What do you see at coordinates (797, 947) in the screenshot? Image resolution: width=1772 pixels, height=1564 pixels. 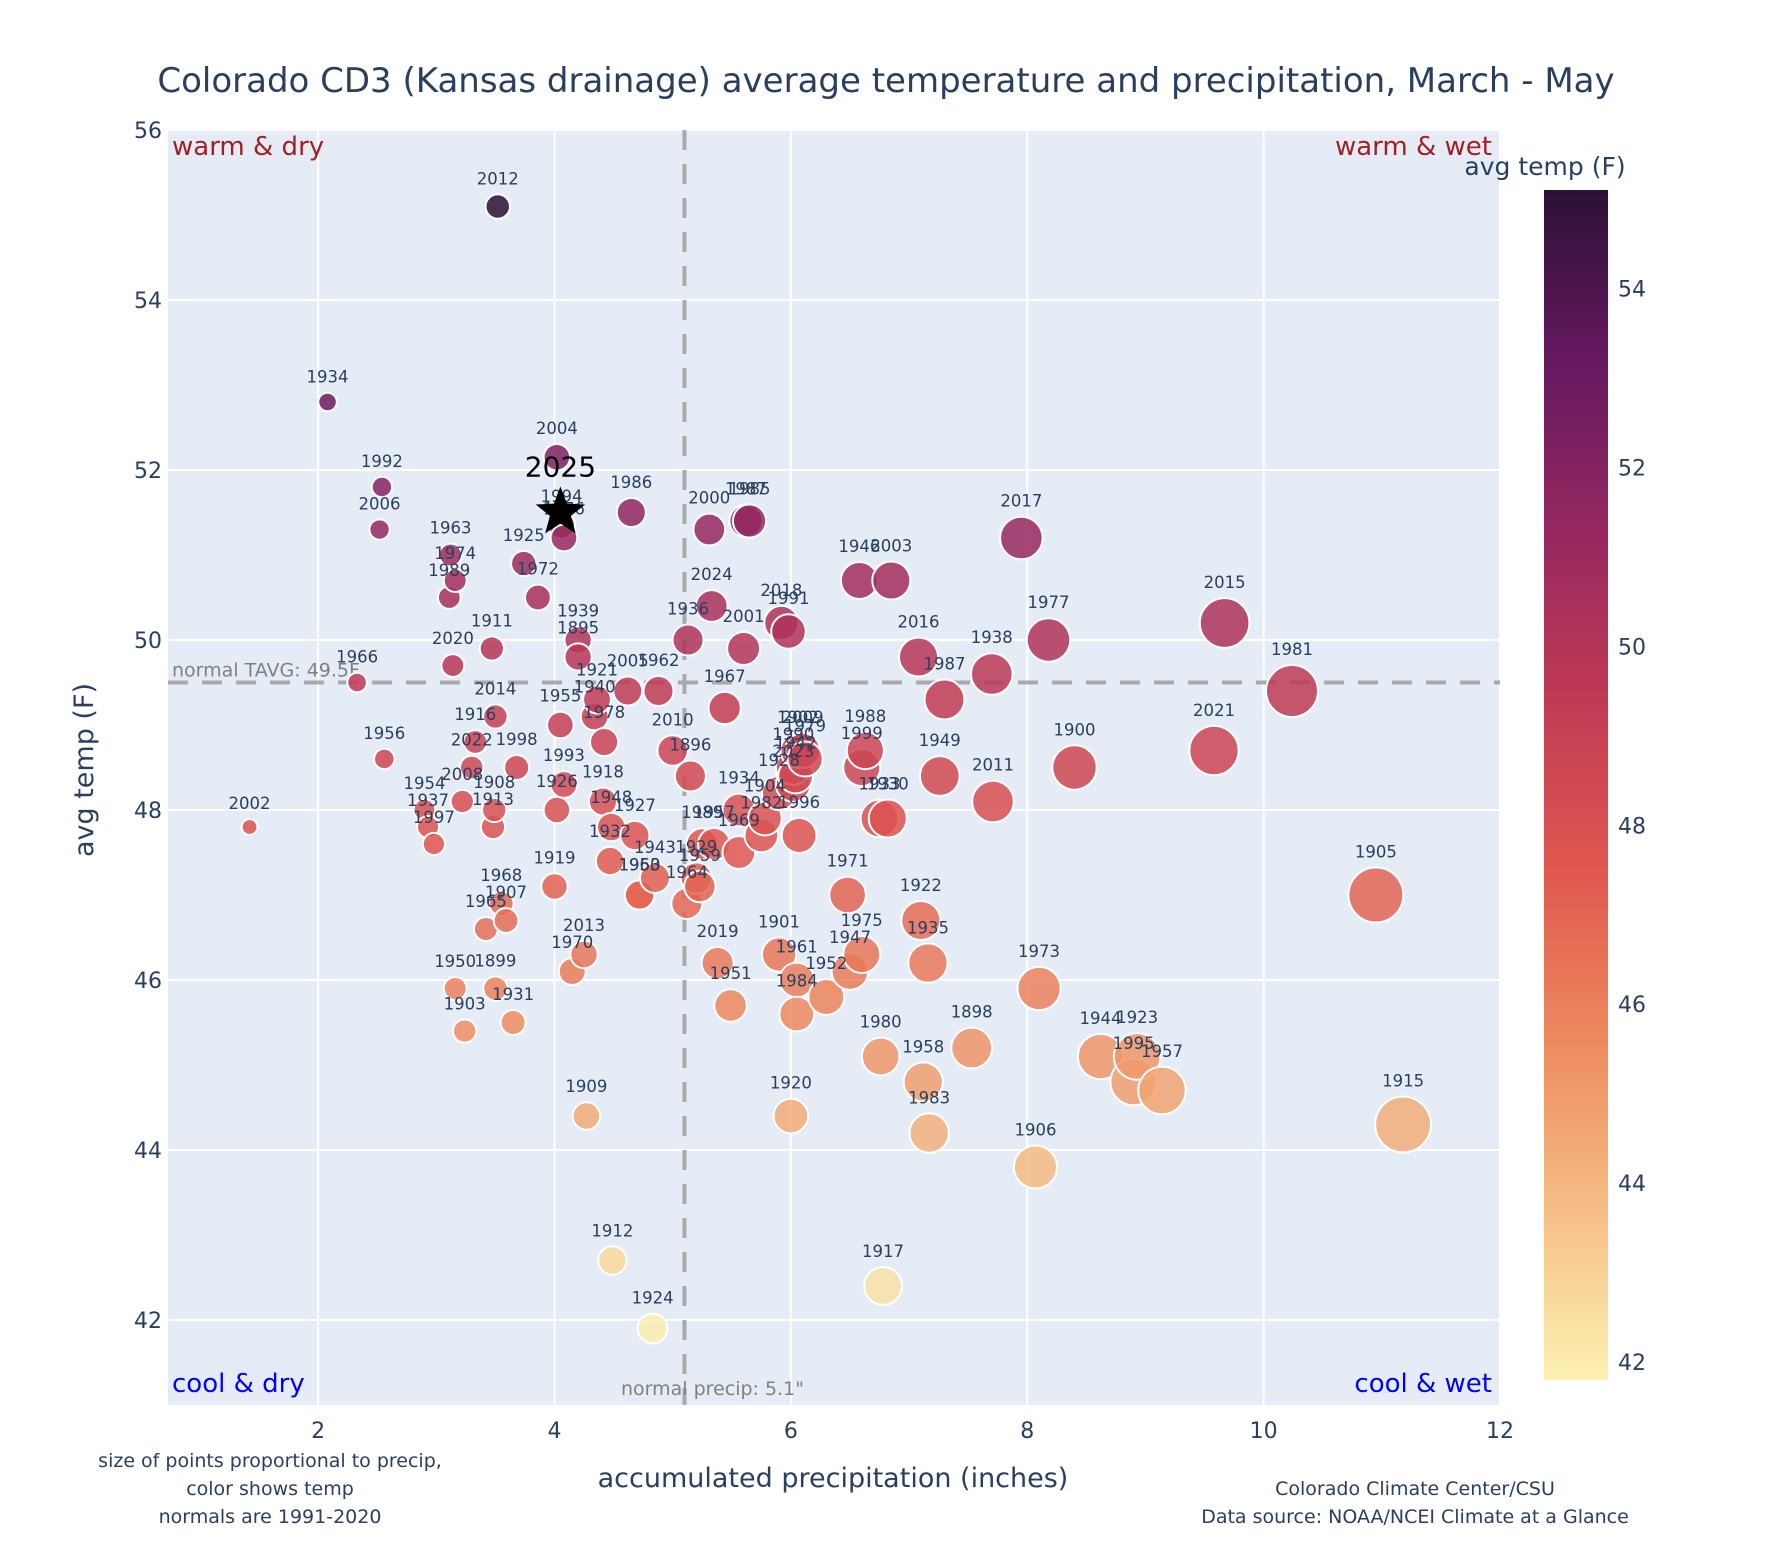 I see `point-label: 1961` at bounding box center [797, 947].